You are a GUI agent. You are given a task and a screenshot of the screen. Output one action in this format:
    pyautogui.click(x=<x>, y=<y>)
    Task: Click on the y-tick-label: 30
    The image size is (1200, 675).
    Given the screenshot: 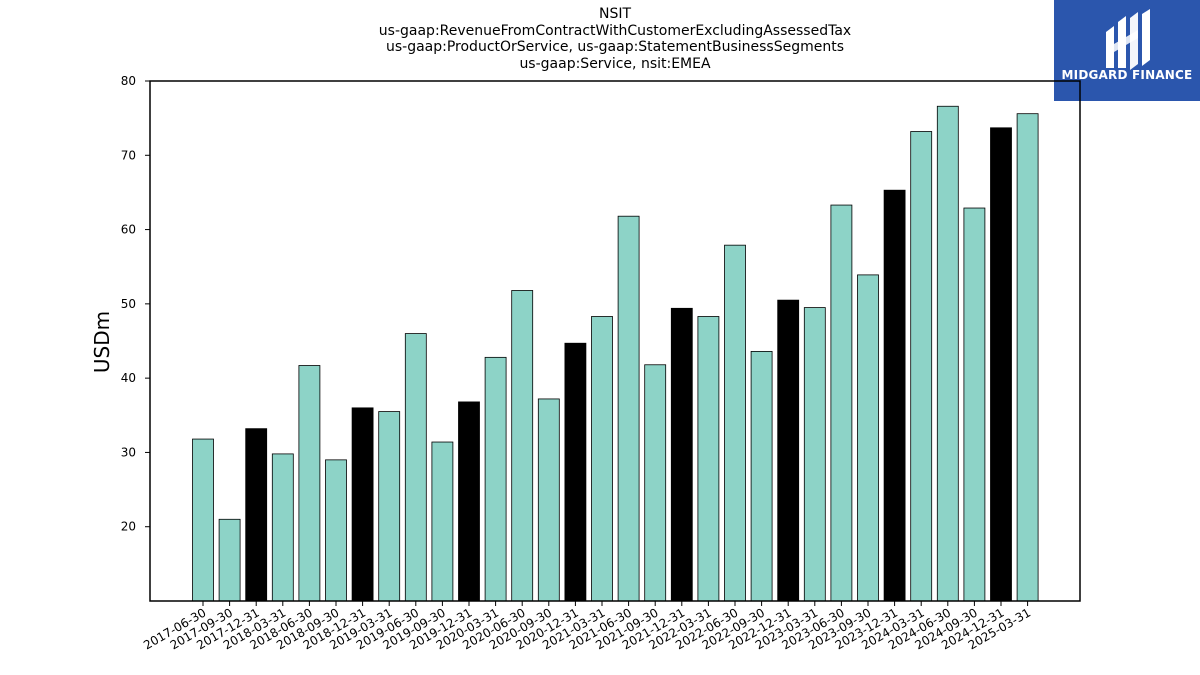 What is the action you would take?
    pyautogui.click(x=128, y=452)
    